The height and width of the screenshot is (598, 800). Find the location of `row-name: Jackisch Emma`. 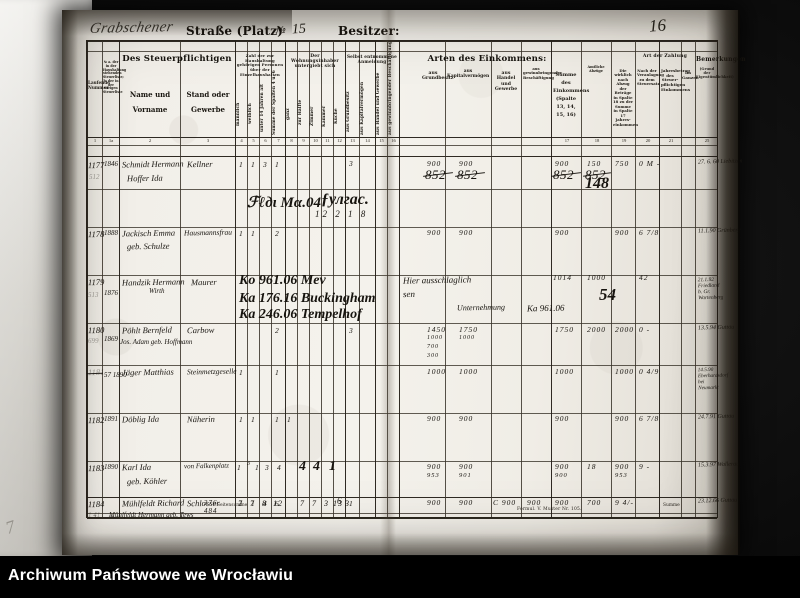

row-name: Jackisch Emma is located at coordinates (148, 233).